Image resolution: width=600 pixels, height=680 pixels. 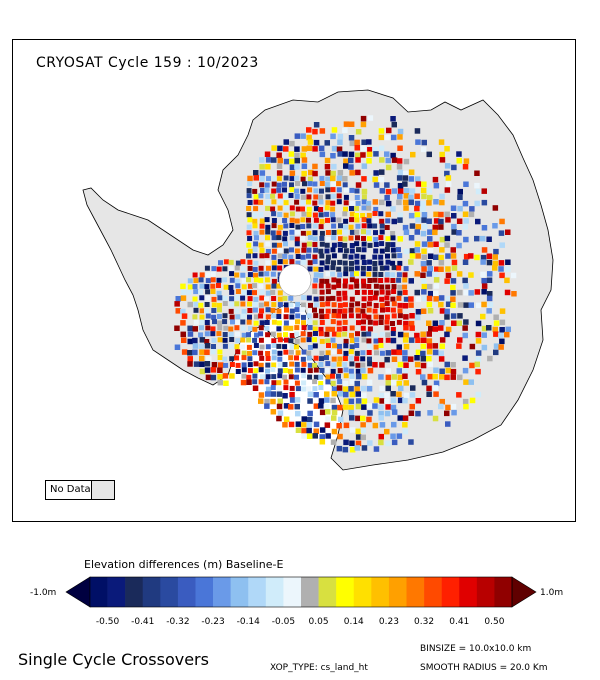 I want to click on colorbar-tick-label: -0.23, so click(x=213, y=622).